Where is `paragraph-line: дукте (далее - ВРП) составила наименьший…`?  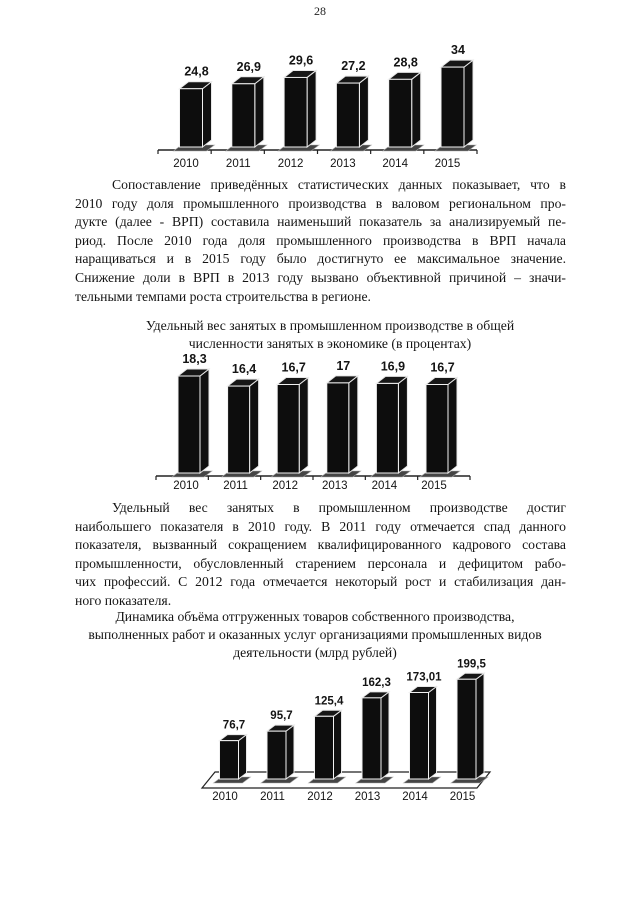
paragraph-line: дукте (далее - ВРП) составила наименьший… is located at coordinates (320, 222).